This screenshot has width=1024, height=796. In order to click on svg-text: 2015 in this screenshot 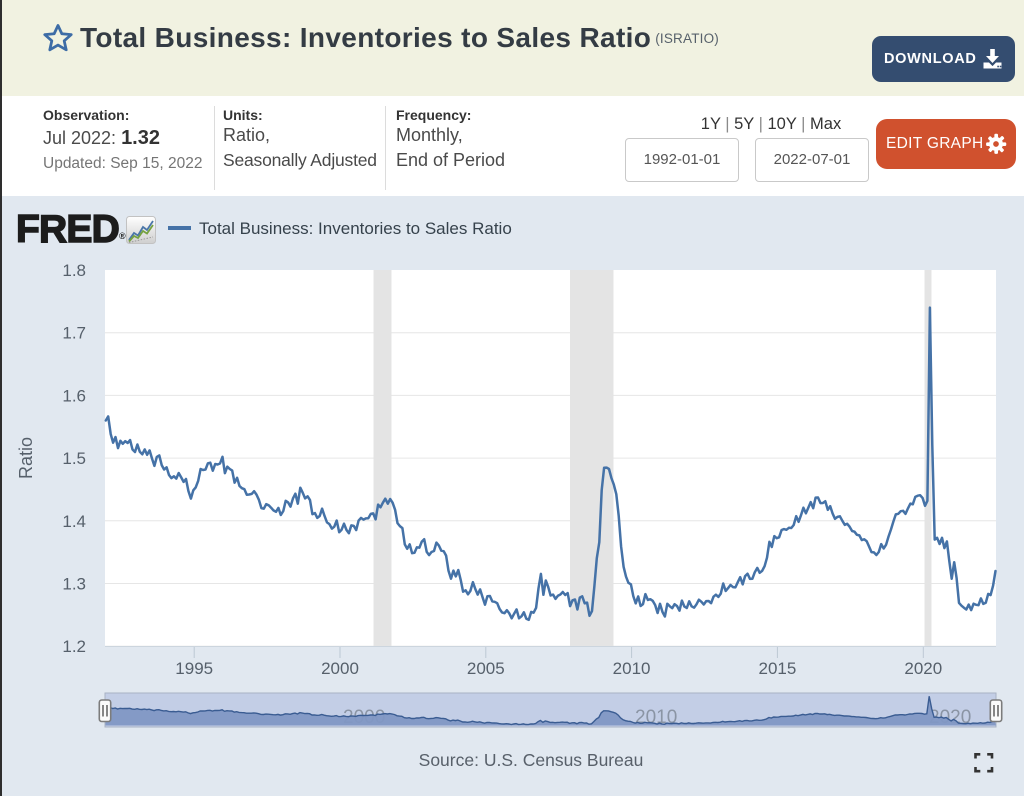, I will do `click(777, 668)`.